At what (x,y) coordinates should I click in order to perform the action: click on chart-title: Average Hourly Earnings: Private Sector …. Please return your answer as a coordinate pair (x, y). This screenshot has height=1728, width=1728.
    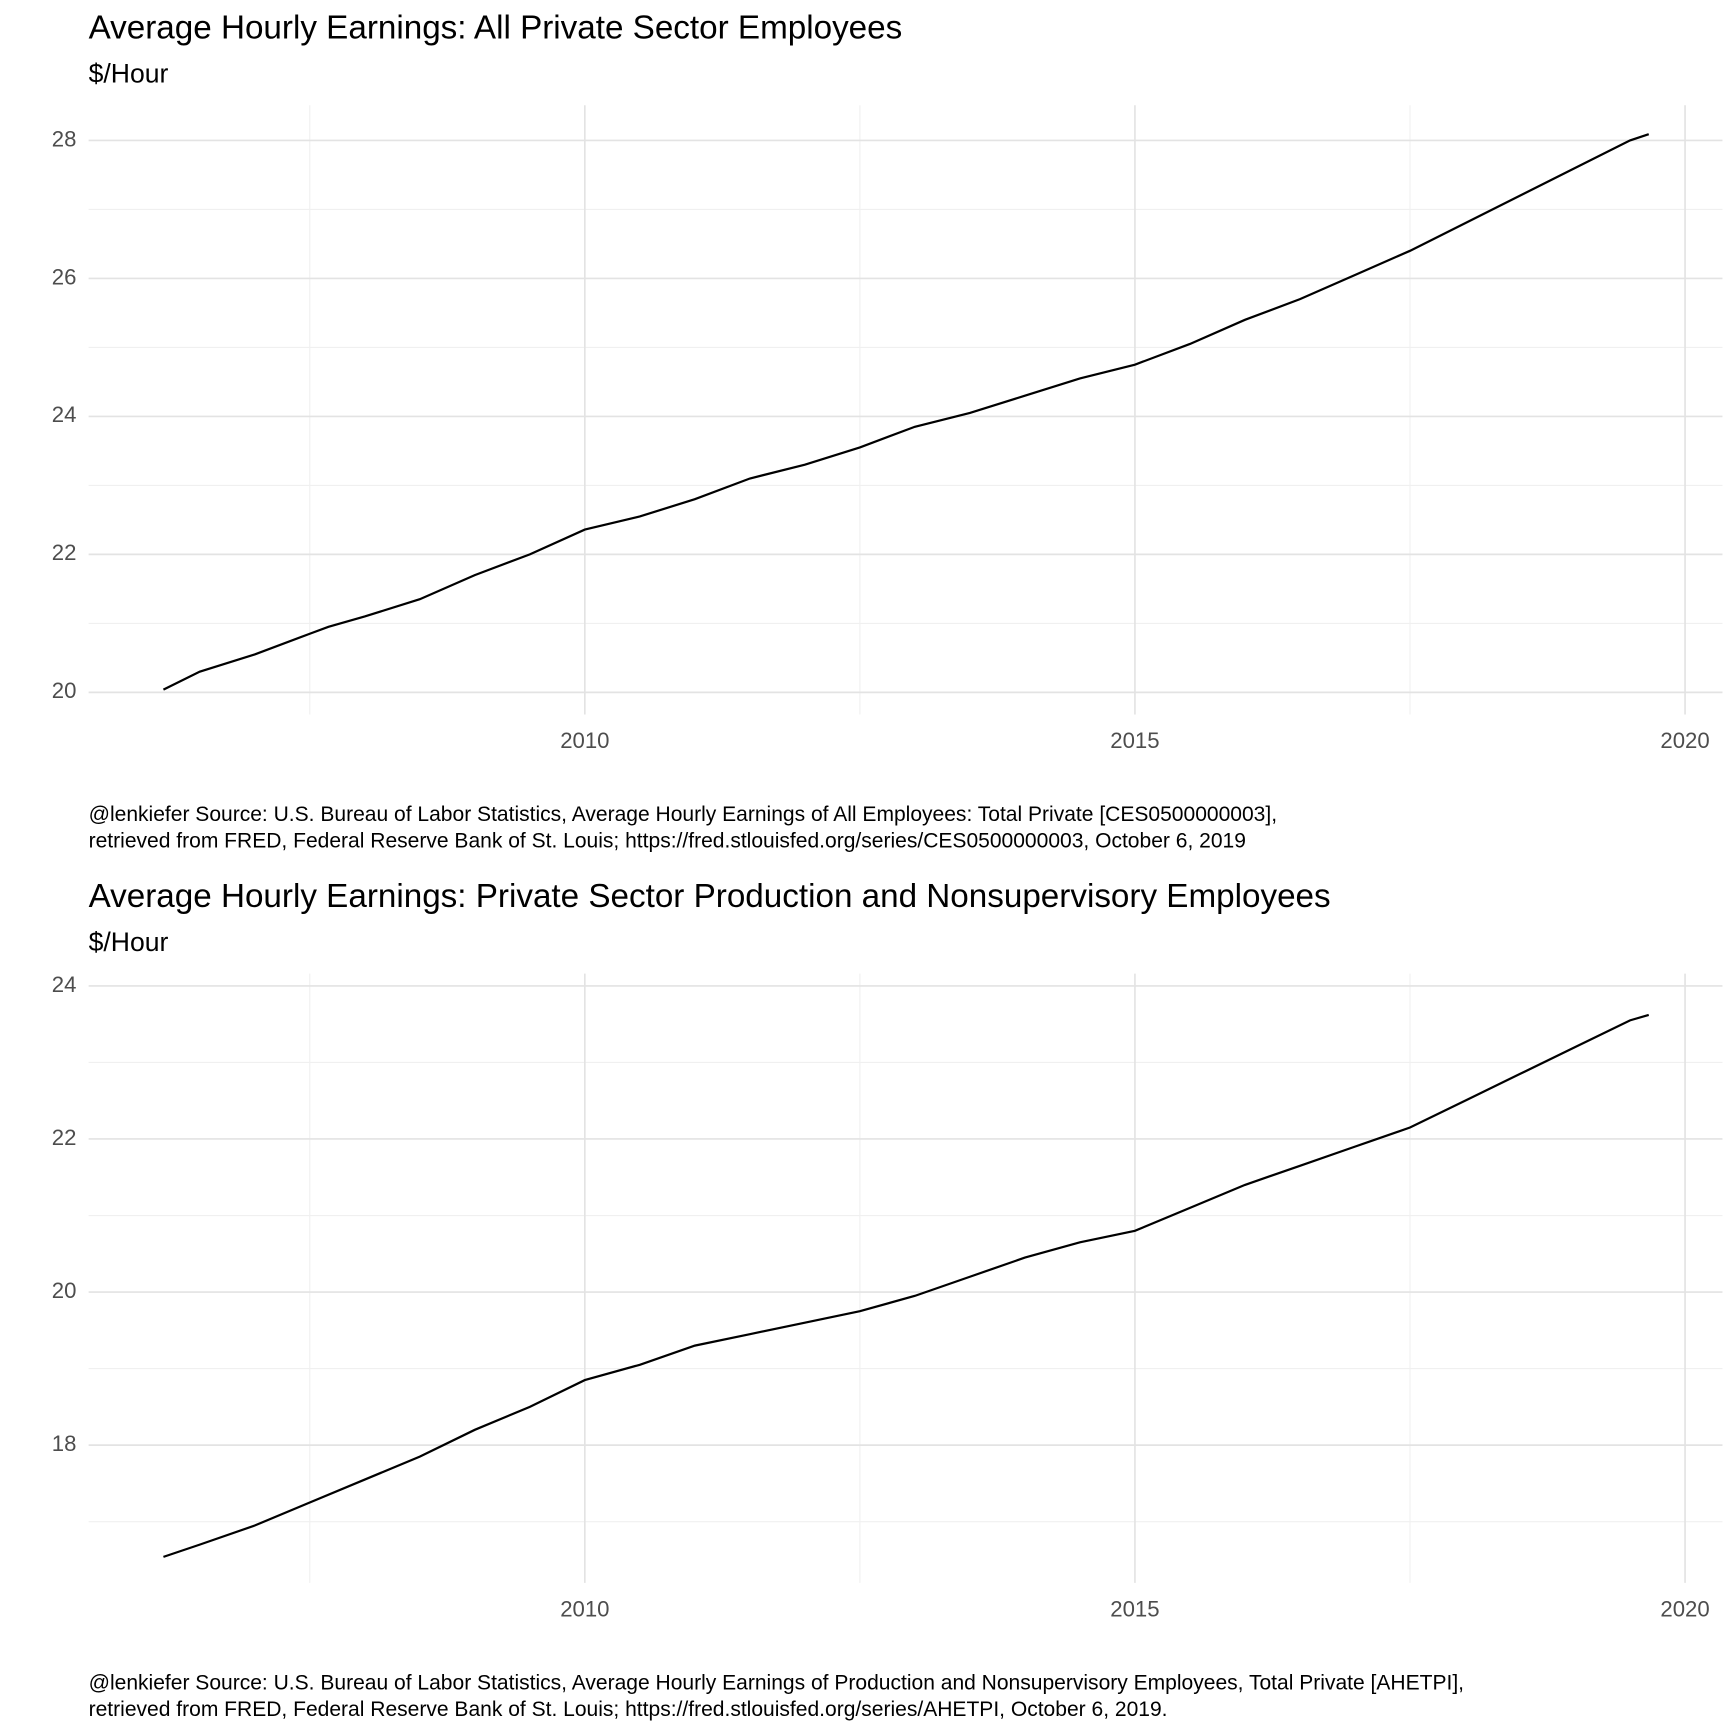
    Looking at the image, I should click on (710, 896).